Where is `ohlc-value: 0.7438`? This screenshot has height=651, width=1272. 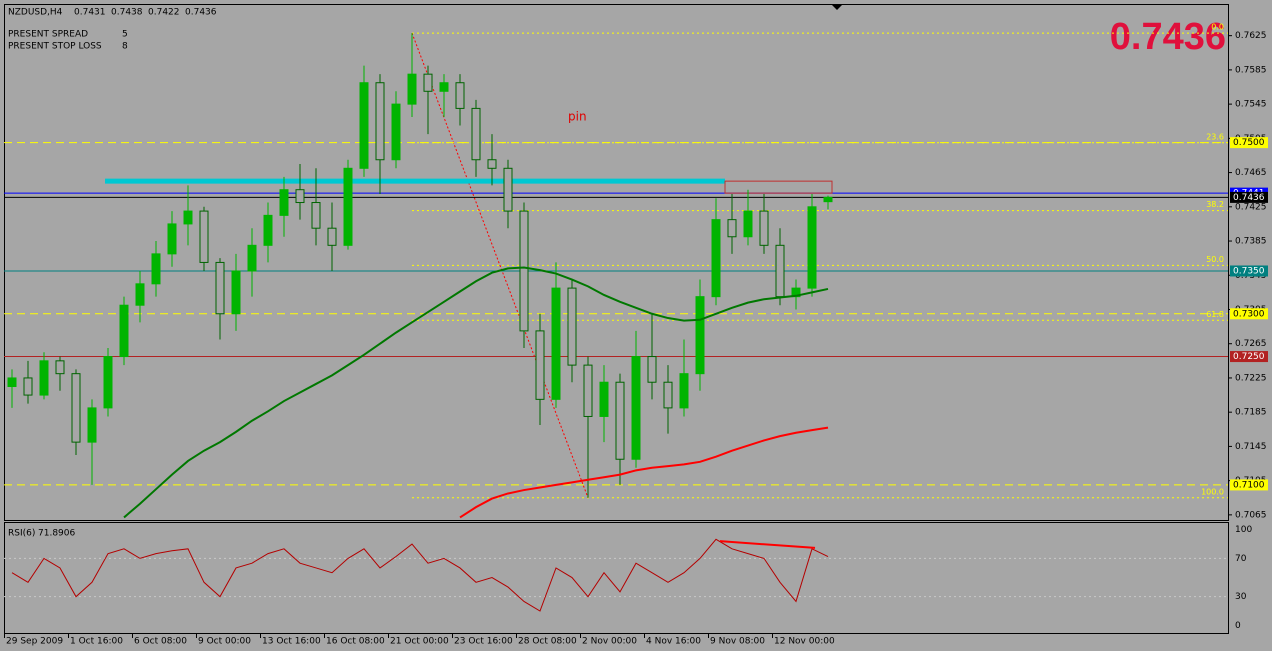
ohlc-value: 0.7438 is located at coordinates (127, 13).